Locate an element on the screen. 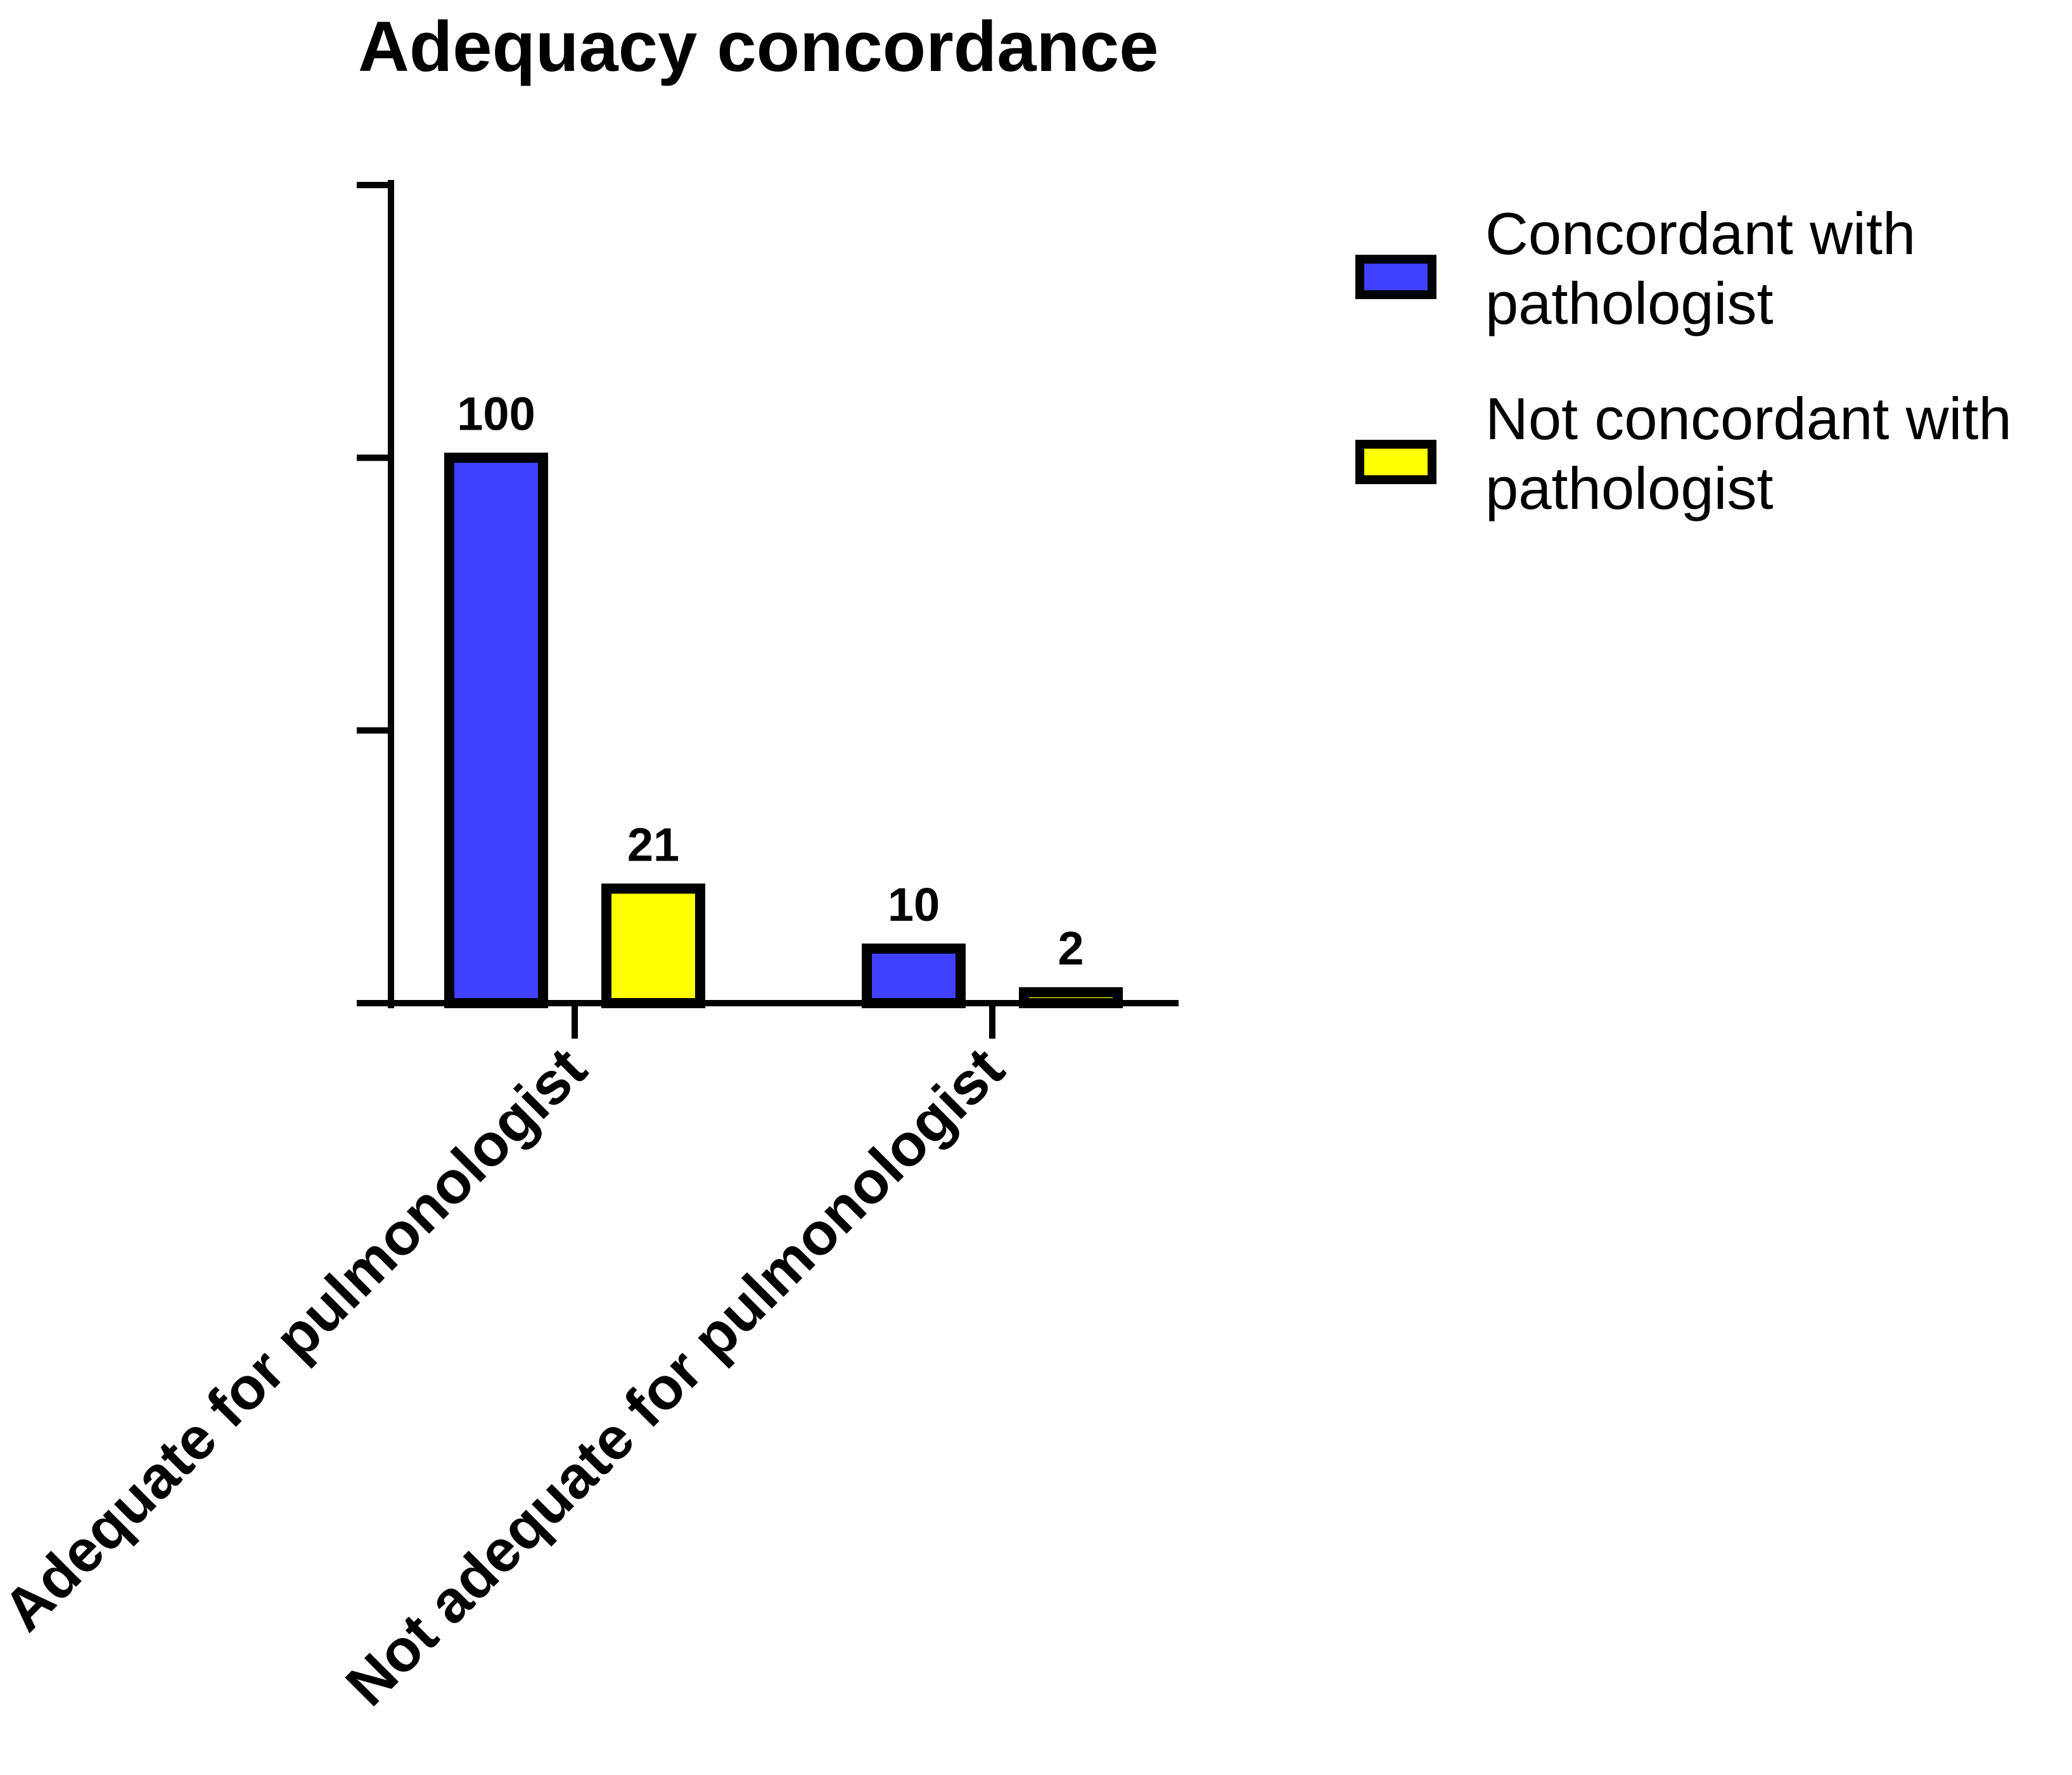 Image resolution: width=2072 pixels, height=1775 pixels. data-label: 2 is located at coordinates (1071, 948).